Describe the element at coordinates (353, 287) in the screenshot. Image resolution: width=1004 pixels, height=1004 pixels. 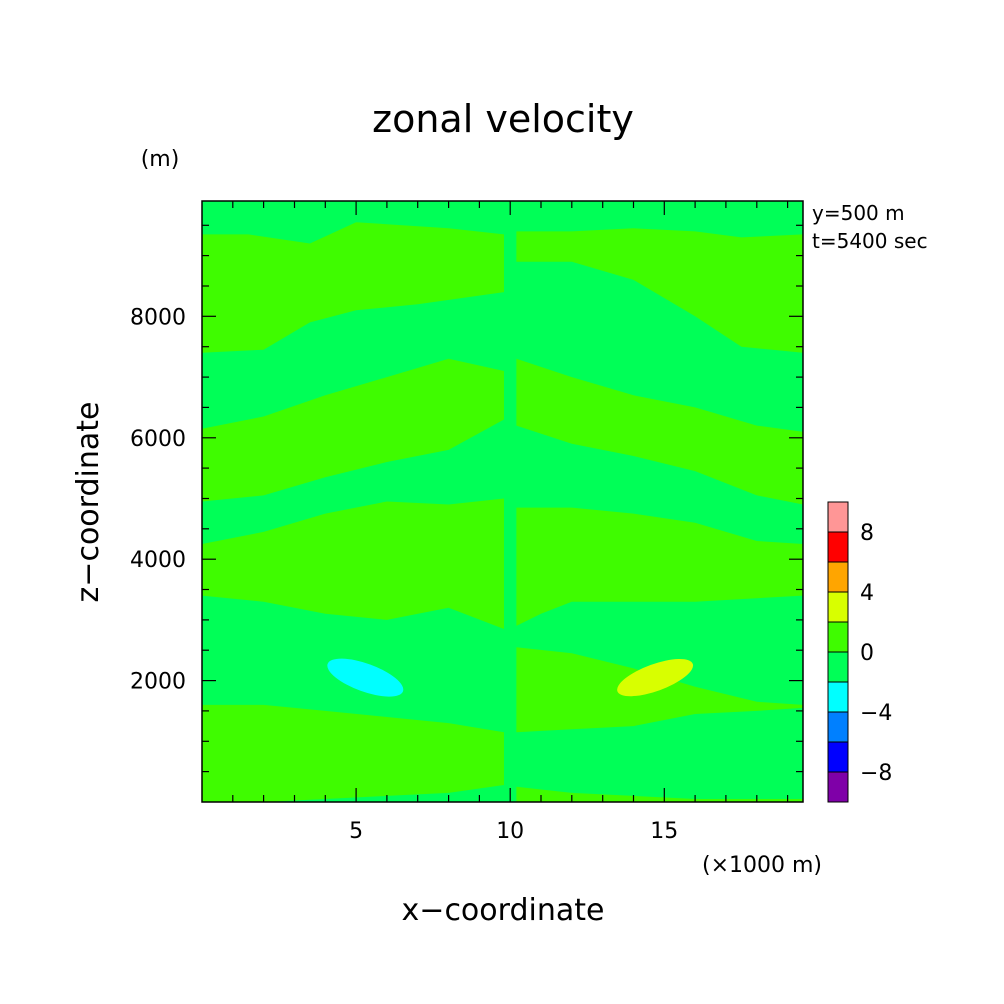
I see `contour-band-1-left` at that location.